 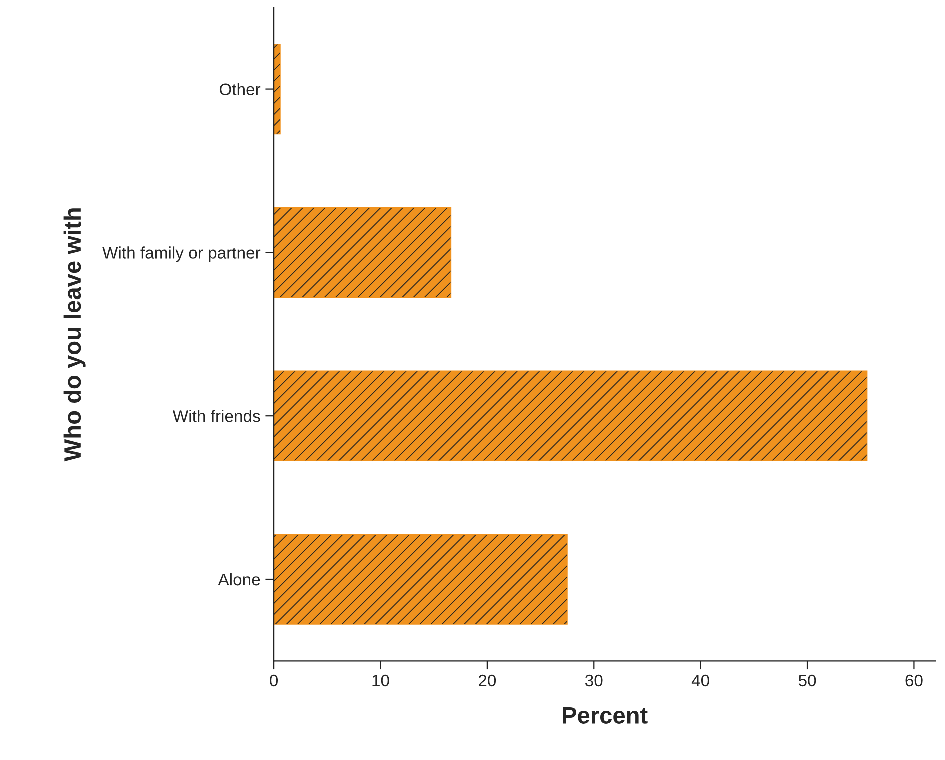 What do you see at coordinates (274, 680) in the screenshot?
I see `x-tick-label: 0` at bounding box center [274, 680].